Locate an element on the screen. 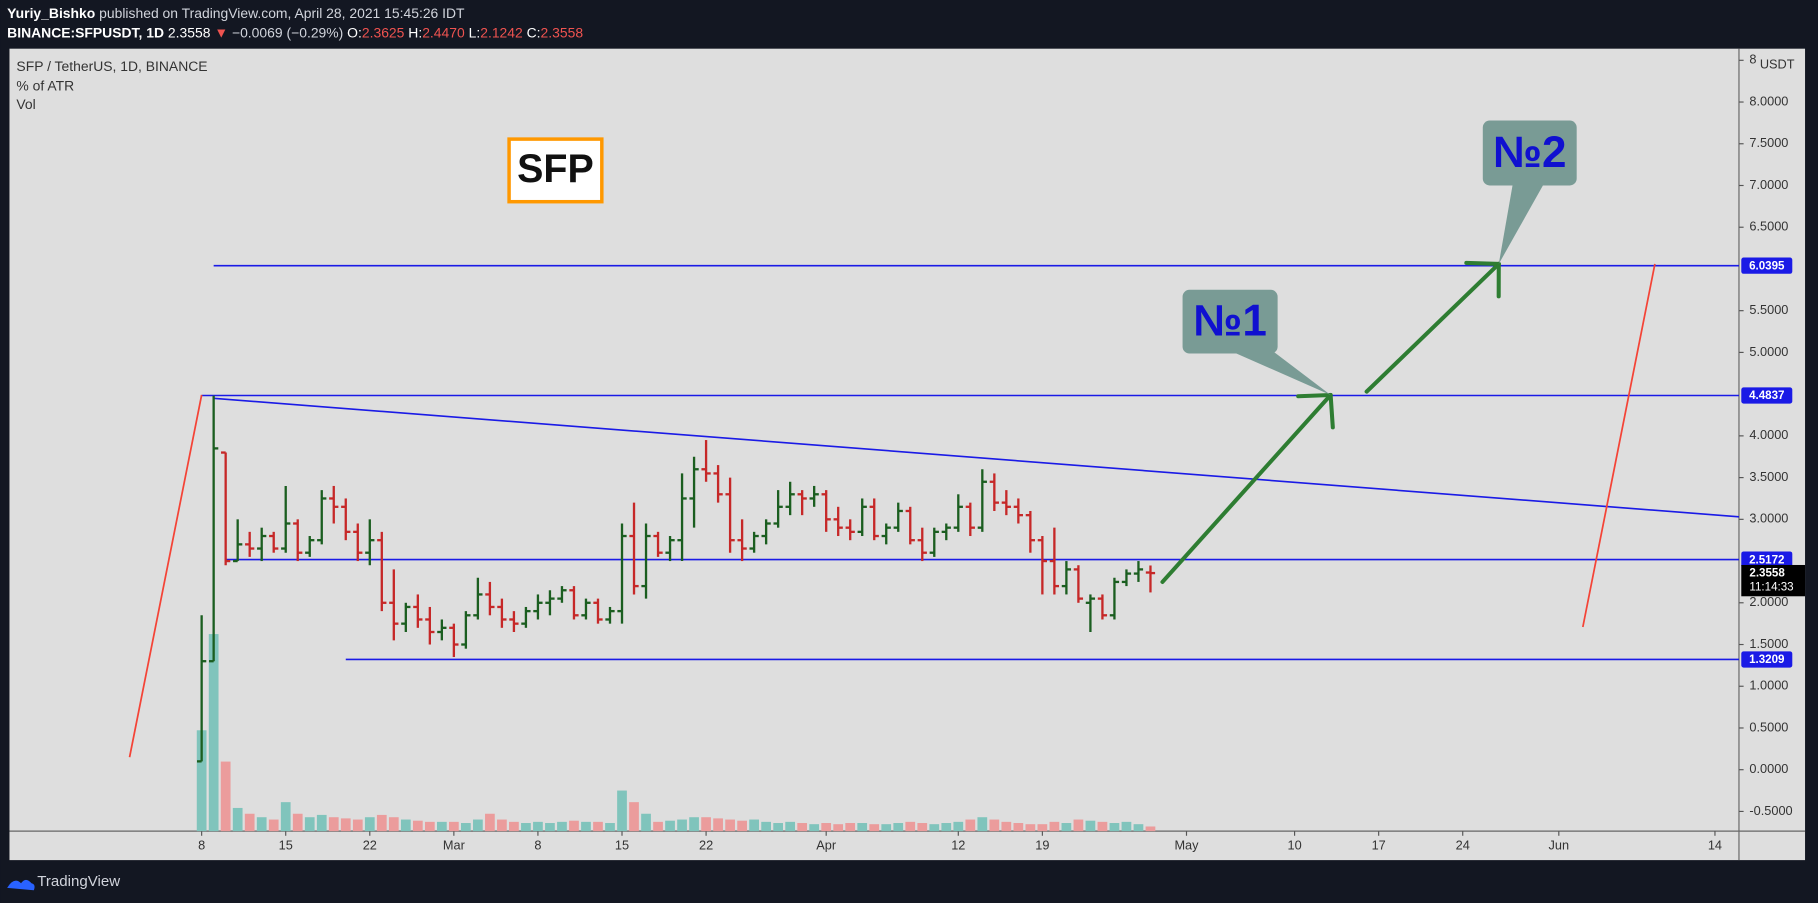 This screenshot has height=903, width=1818. level-label: 1.3209 is located at coordinates (1767, 660).